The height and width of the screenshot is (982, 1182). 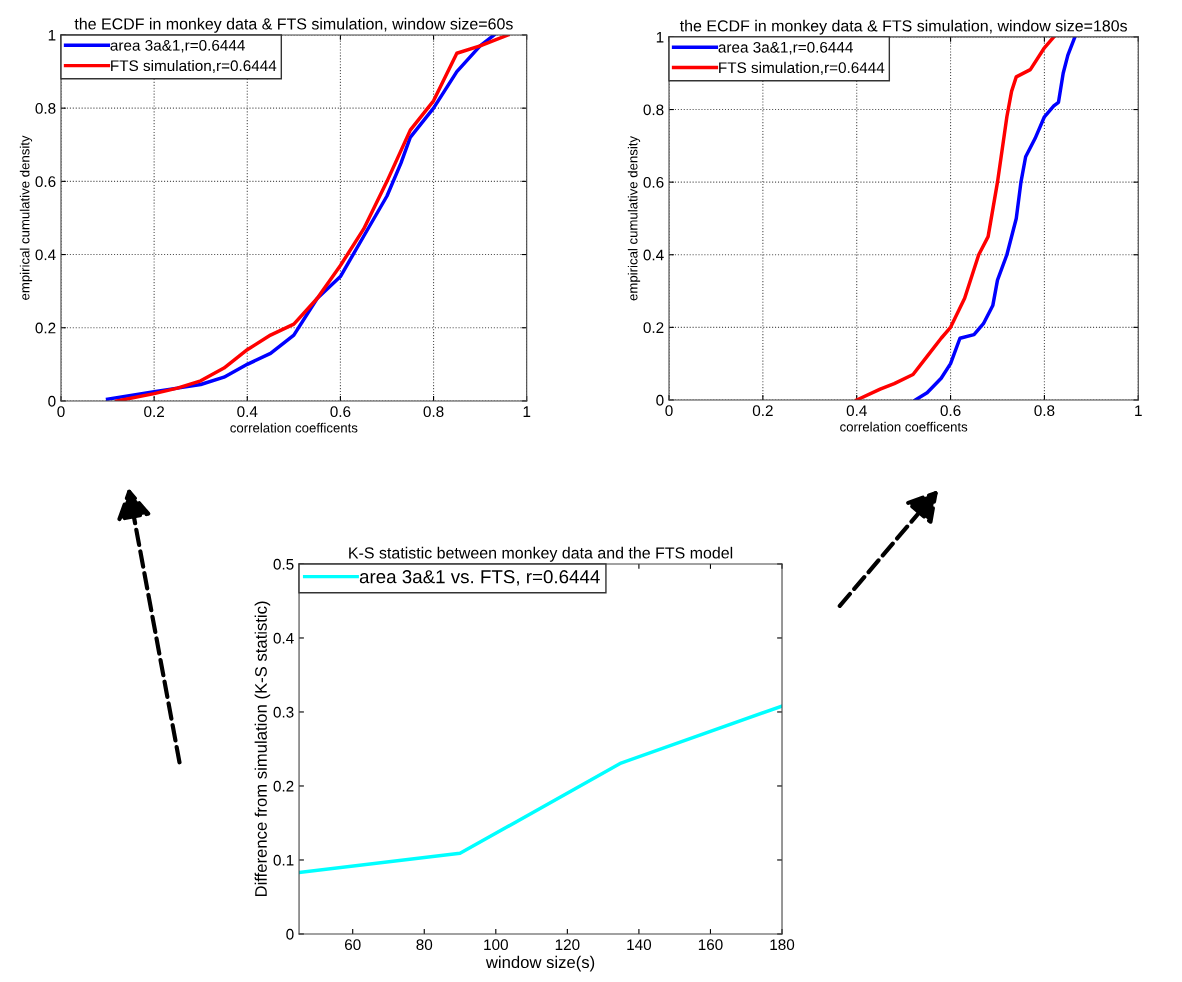 What do you see at coordinates (782, 945) in the screenshot?
I see `x-tick-label: 180` at bounding box center [782, 945].